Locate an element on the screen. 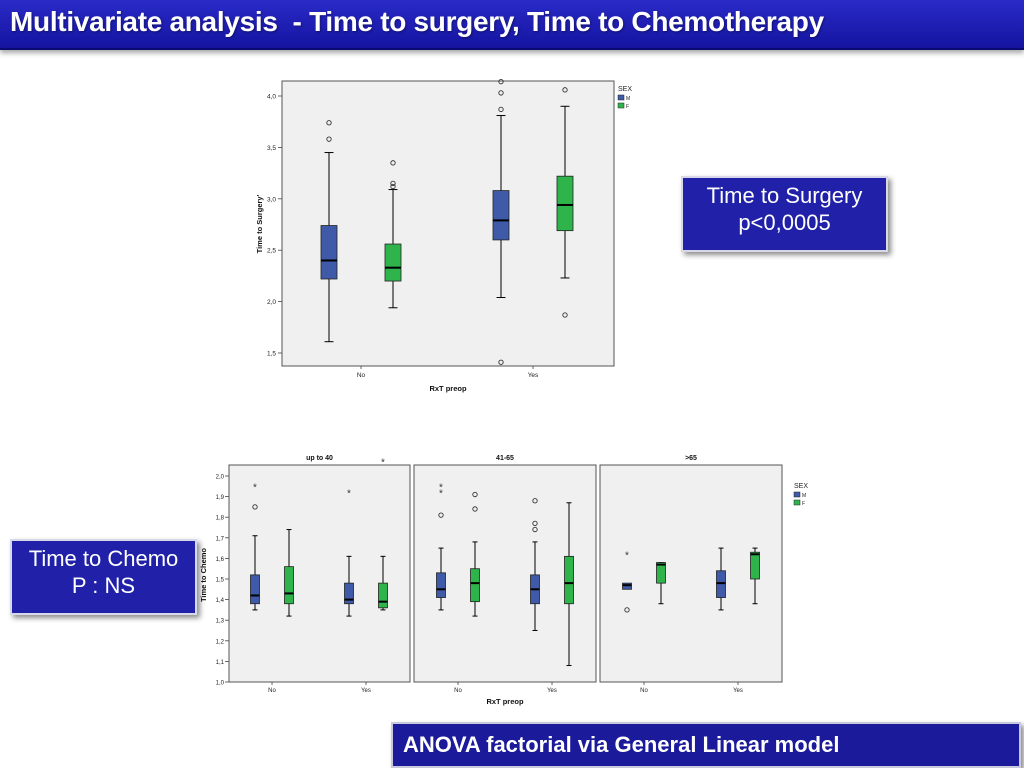 The height and width of the screenshot is (768, 1024). legend-swatch-M is located at coordinates (621, 97).